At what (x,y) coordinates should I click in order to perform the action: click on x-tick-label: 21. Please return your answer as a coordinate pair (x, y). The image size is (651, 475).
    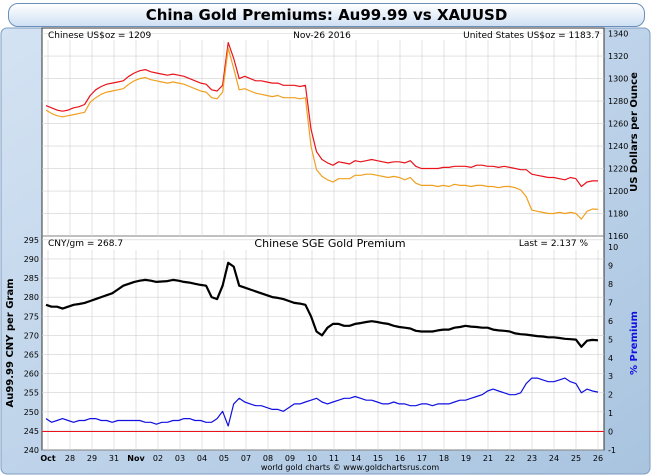
    Looking at the image, I should click on (488, 458).